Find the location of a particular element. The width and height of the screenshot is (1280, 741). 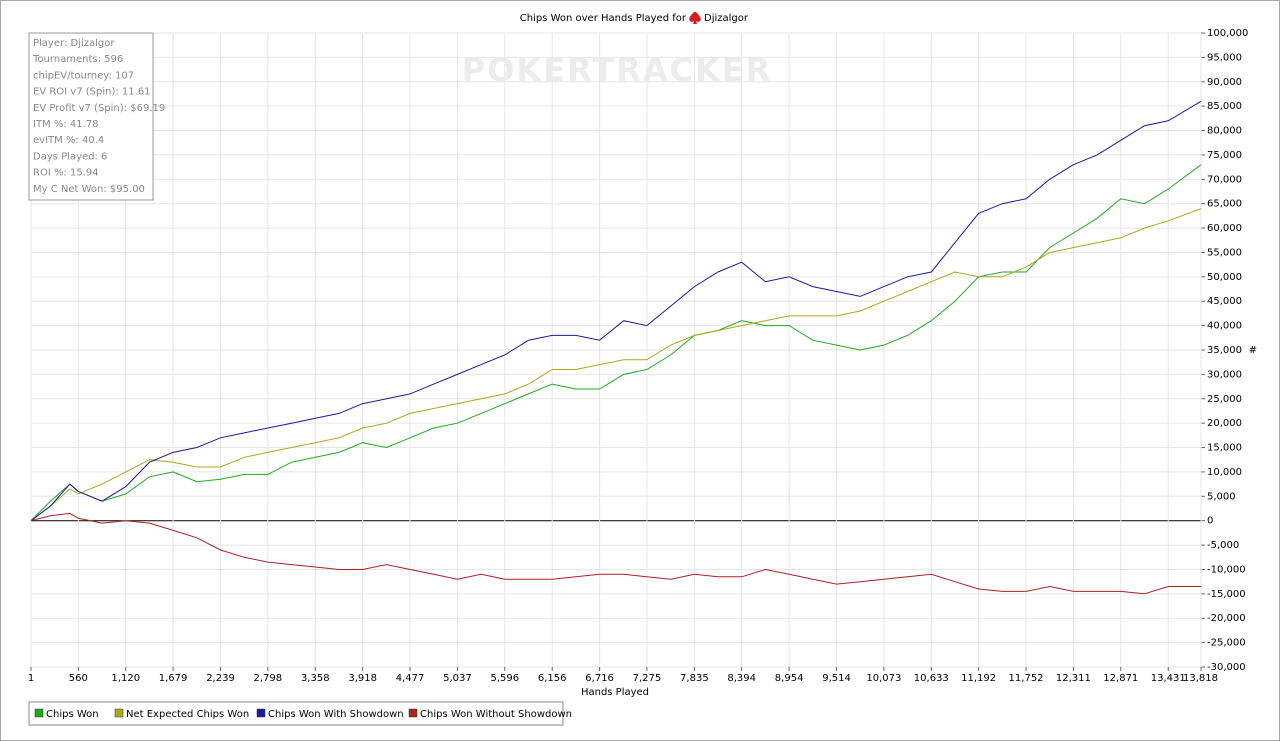

stat-text: evITM %: 40.4 is located at coordinates (68, 140).